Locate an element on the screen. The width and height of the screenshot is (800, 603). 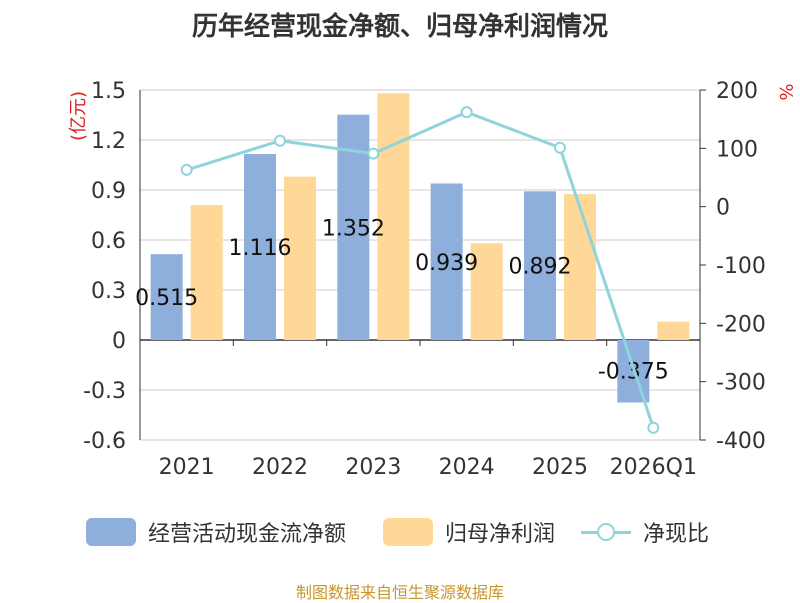
y-right-tick-label: 100 is located at coordinates (737, 149).